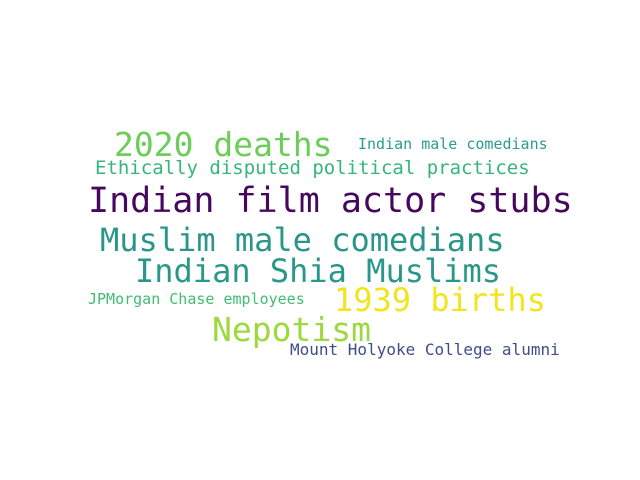 This screenshot has width=640, height=480. Describe the element at coordinates (291, 329) in the screenshot. I see `word-nepotism: Nepotism` at that location.